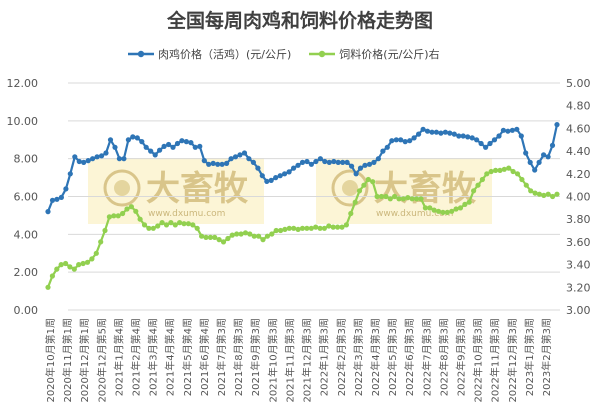 The image size is (600, 415). What do you see at coordinates (578, 265) in the screenshot?
I see `right-axis-tick-label: 3.40` at bounding box center [578, 265].